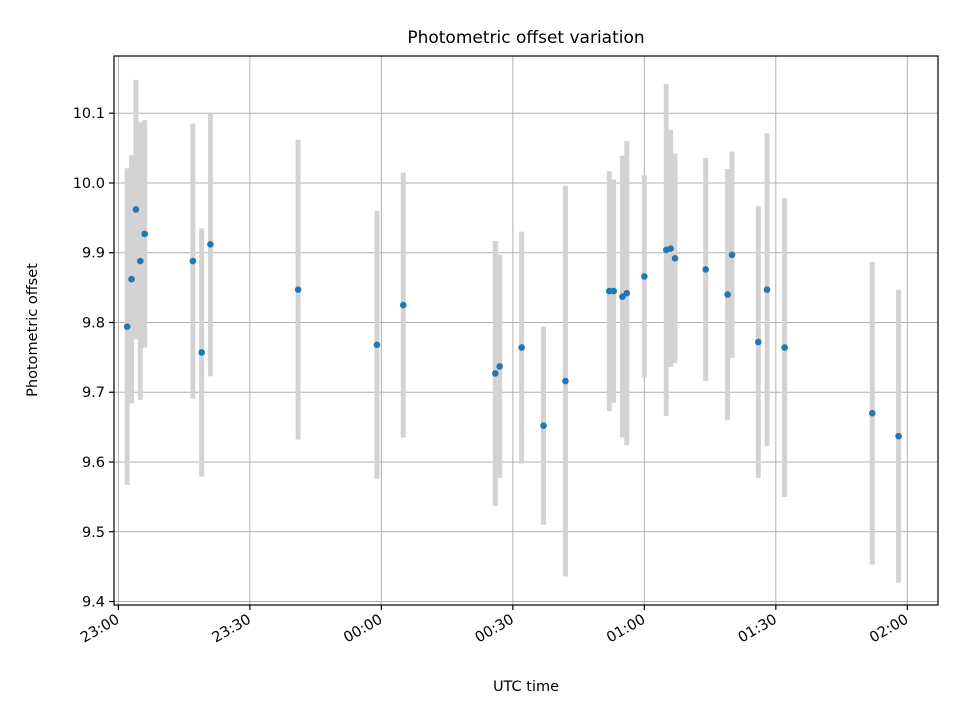 The width and height of the screenshot is (960, 720). What do you see at coordinates (89, 184) in the screenshot?
I see `y-tick-label: 10.0` at bounding box center [89, 184].